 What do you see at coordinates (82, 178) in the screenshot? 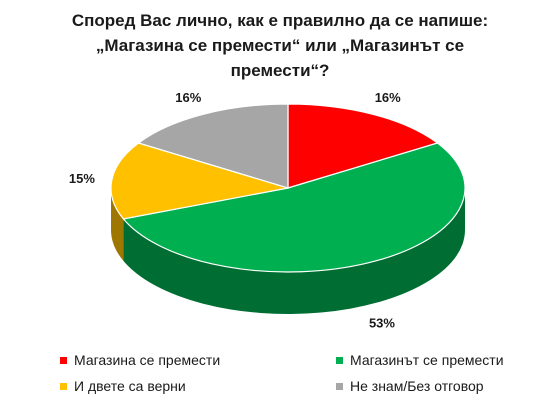
I see `pie-data-label-2: 15%` at bounding box center [82, 178].